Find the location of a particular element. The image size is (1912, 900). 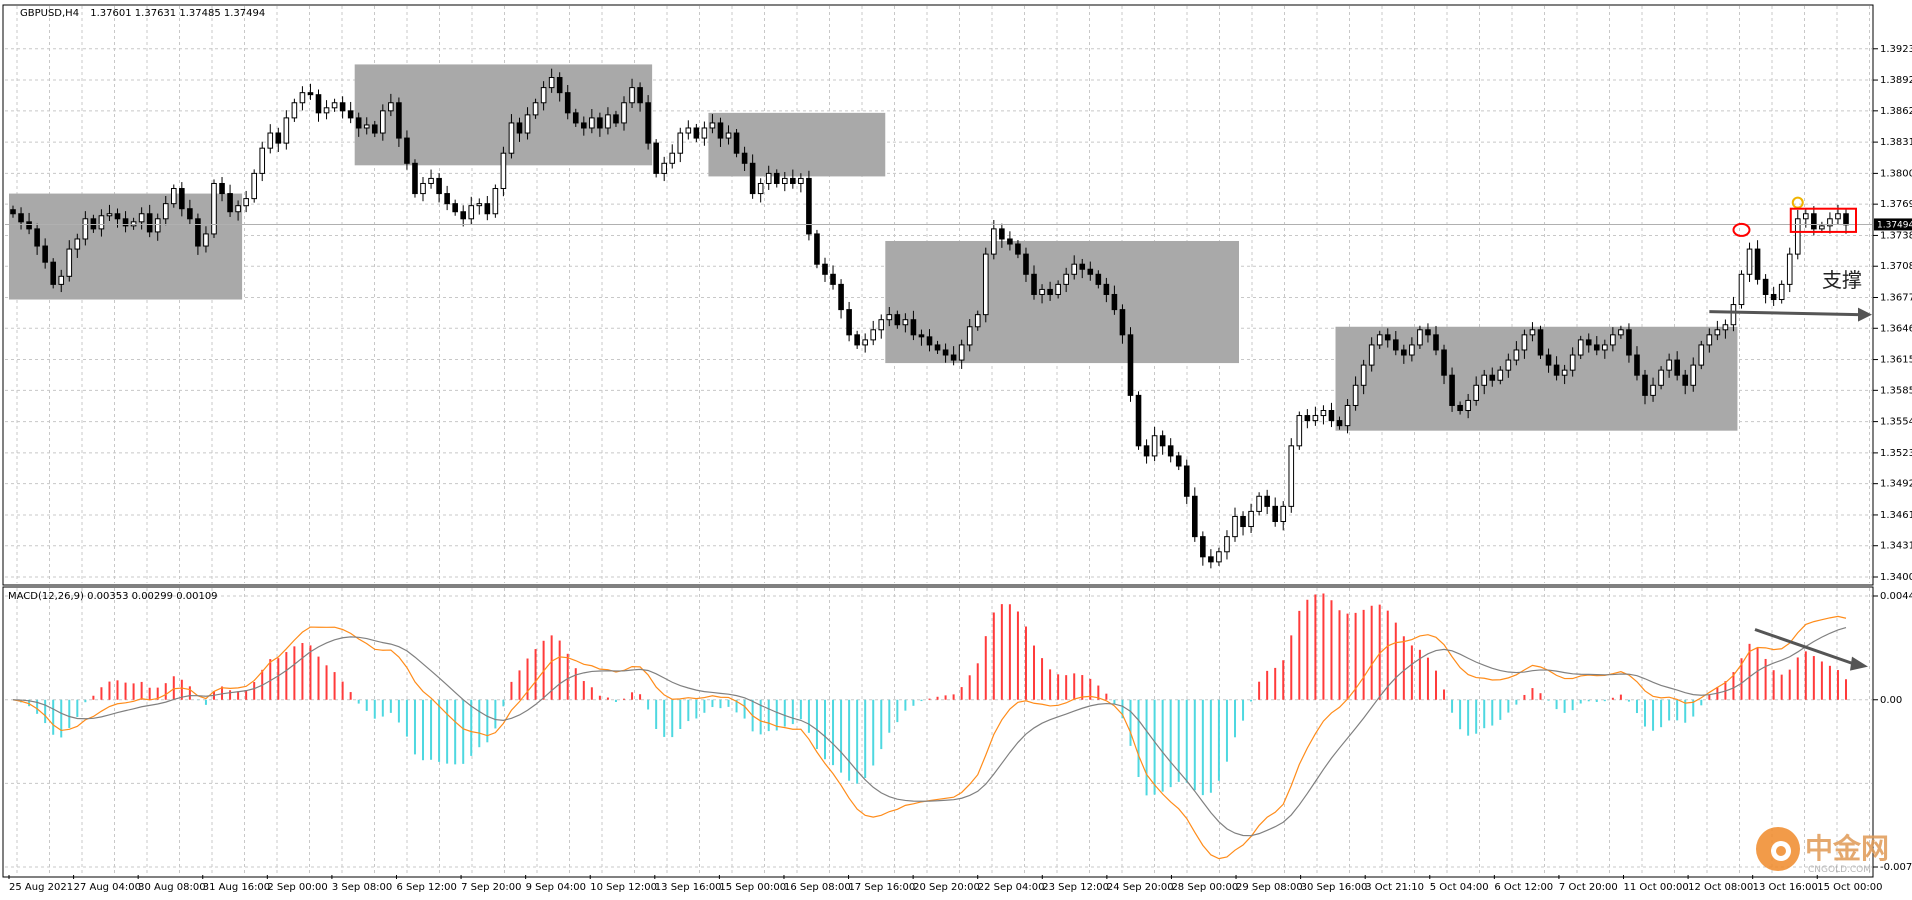

time-tick: 25 Aug 2021 is located at coordinates (41, 887).